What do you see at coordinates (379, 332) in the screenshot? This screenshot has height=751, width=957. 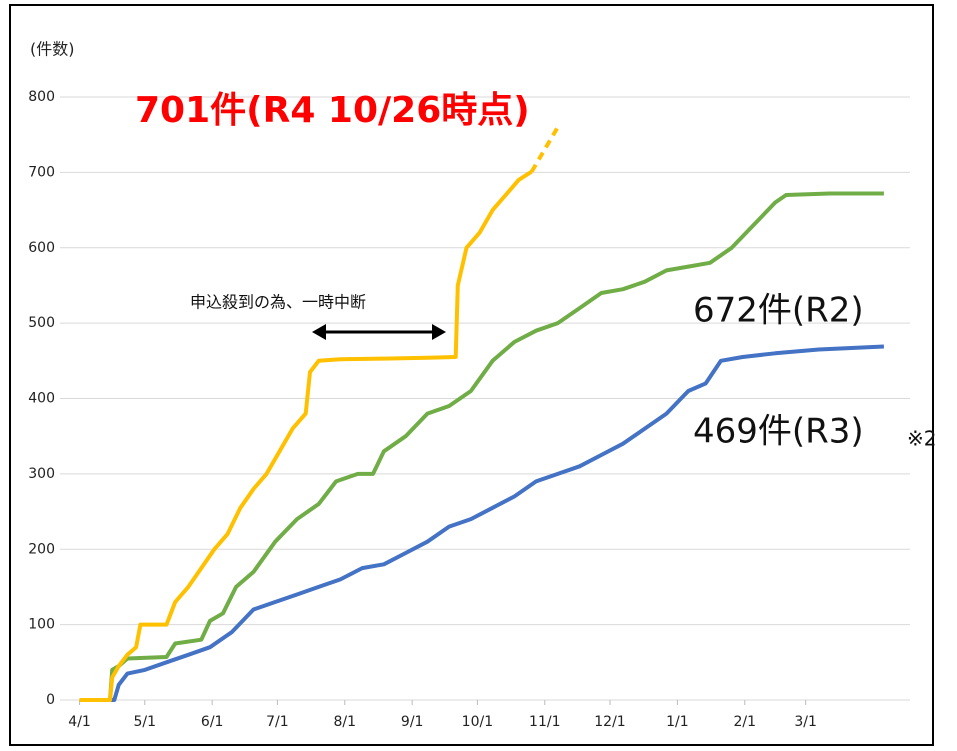 I see `double-arrow` at bounding box center [379, 332].